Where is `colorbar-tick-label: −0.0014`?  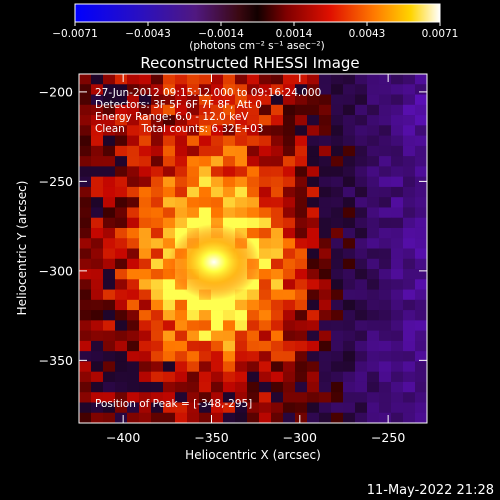 colorbar-tick-label: −0.0014 is located at coordinates (221, 34).